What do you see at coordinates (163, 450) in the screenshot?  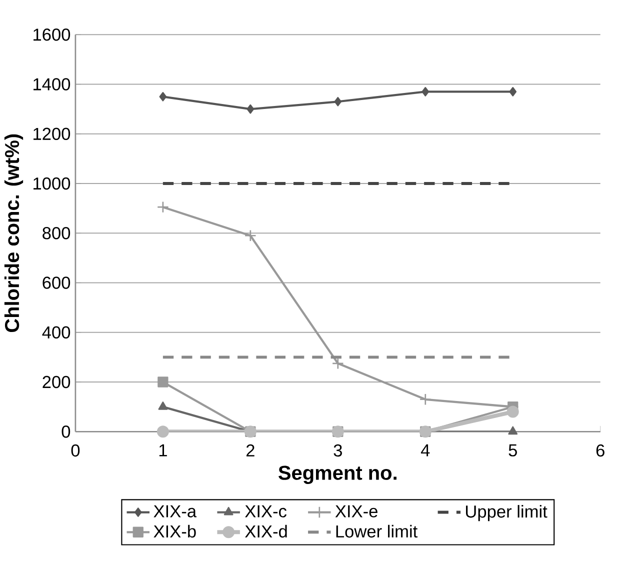 I see `x-tick-label: 1` at bounding box center [163, 450].